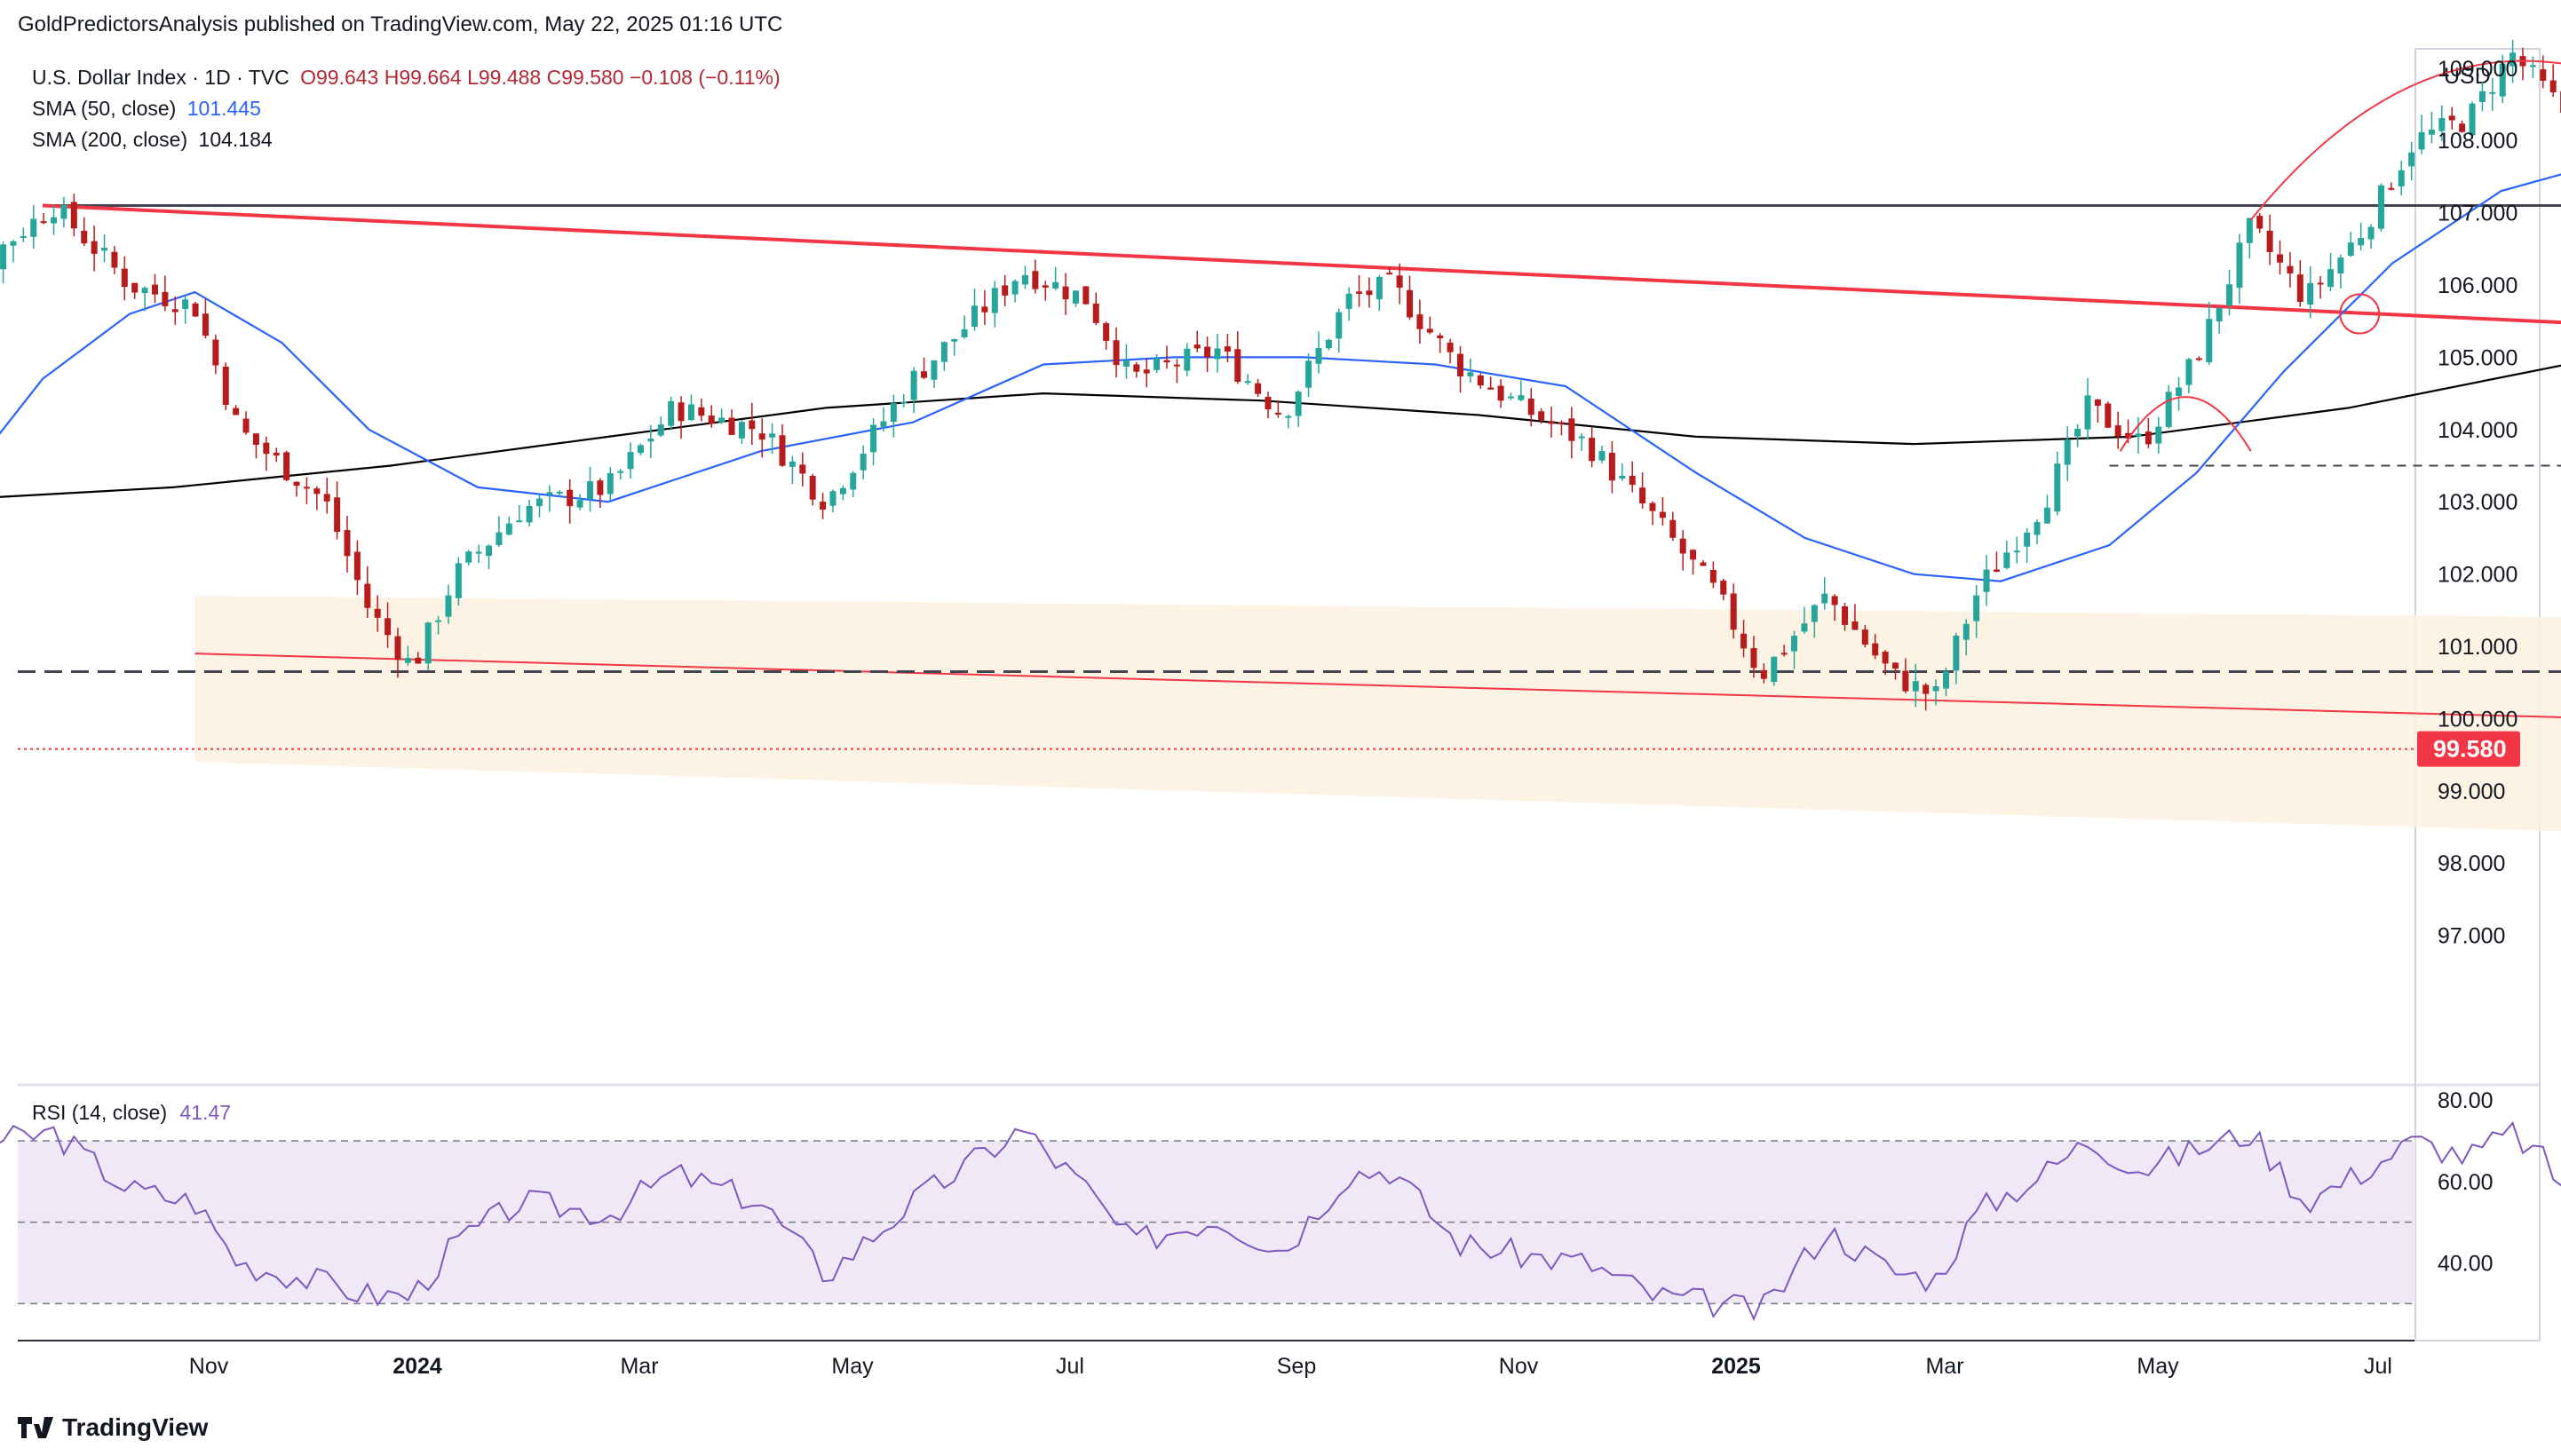  What do you see at coordinates (2477, 430) in the screenshot?
I see `price-axis-tick: 104.000` at bounding box center [2477, 430].